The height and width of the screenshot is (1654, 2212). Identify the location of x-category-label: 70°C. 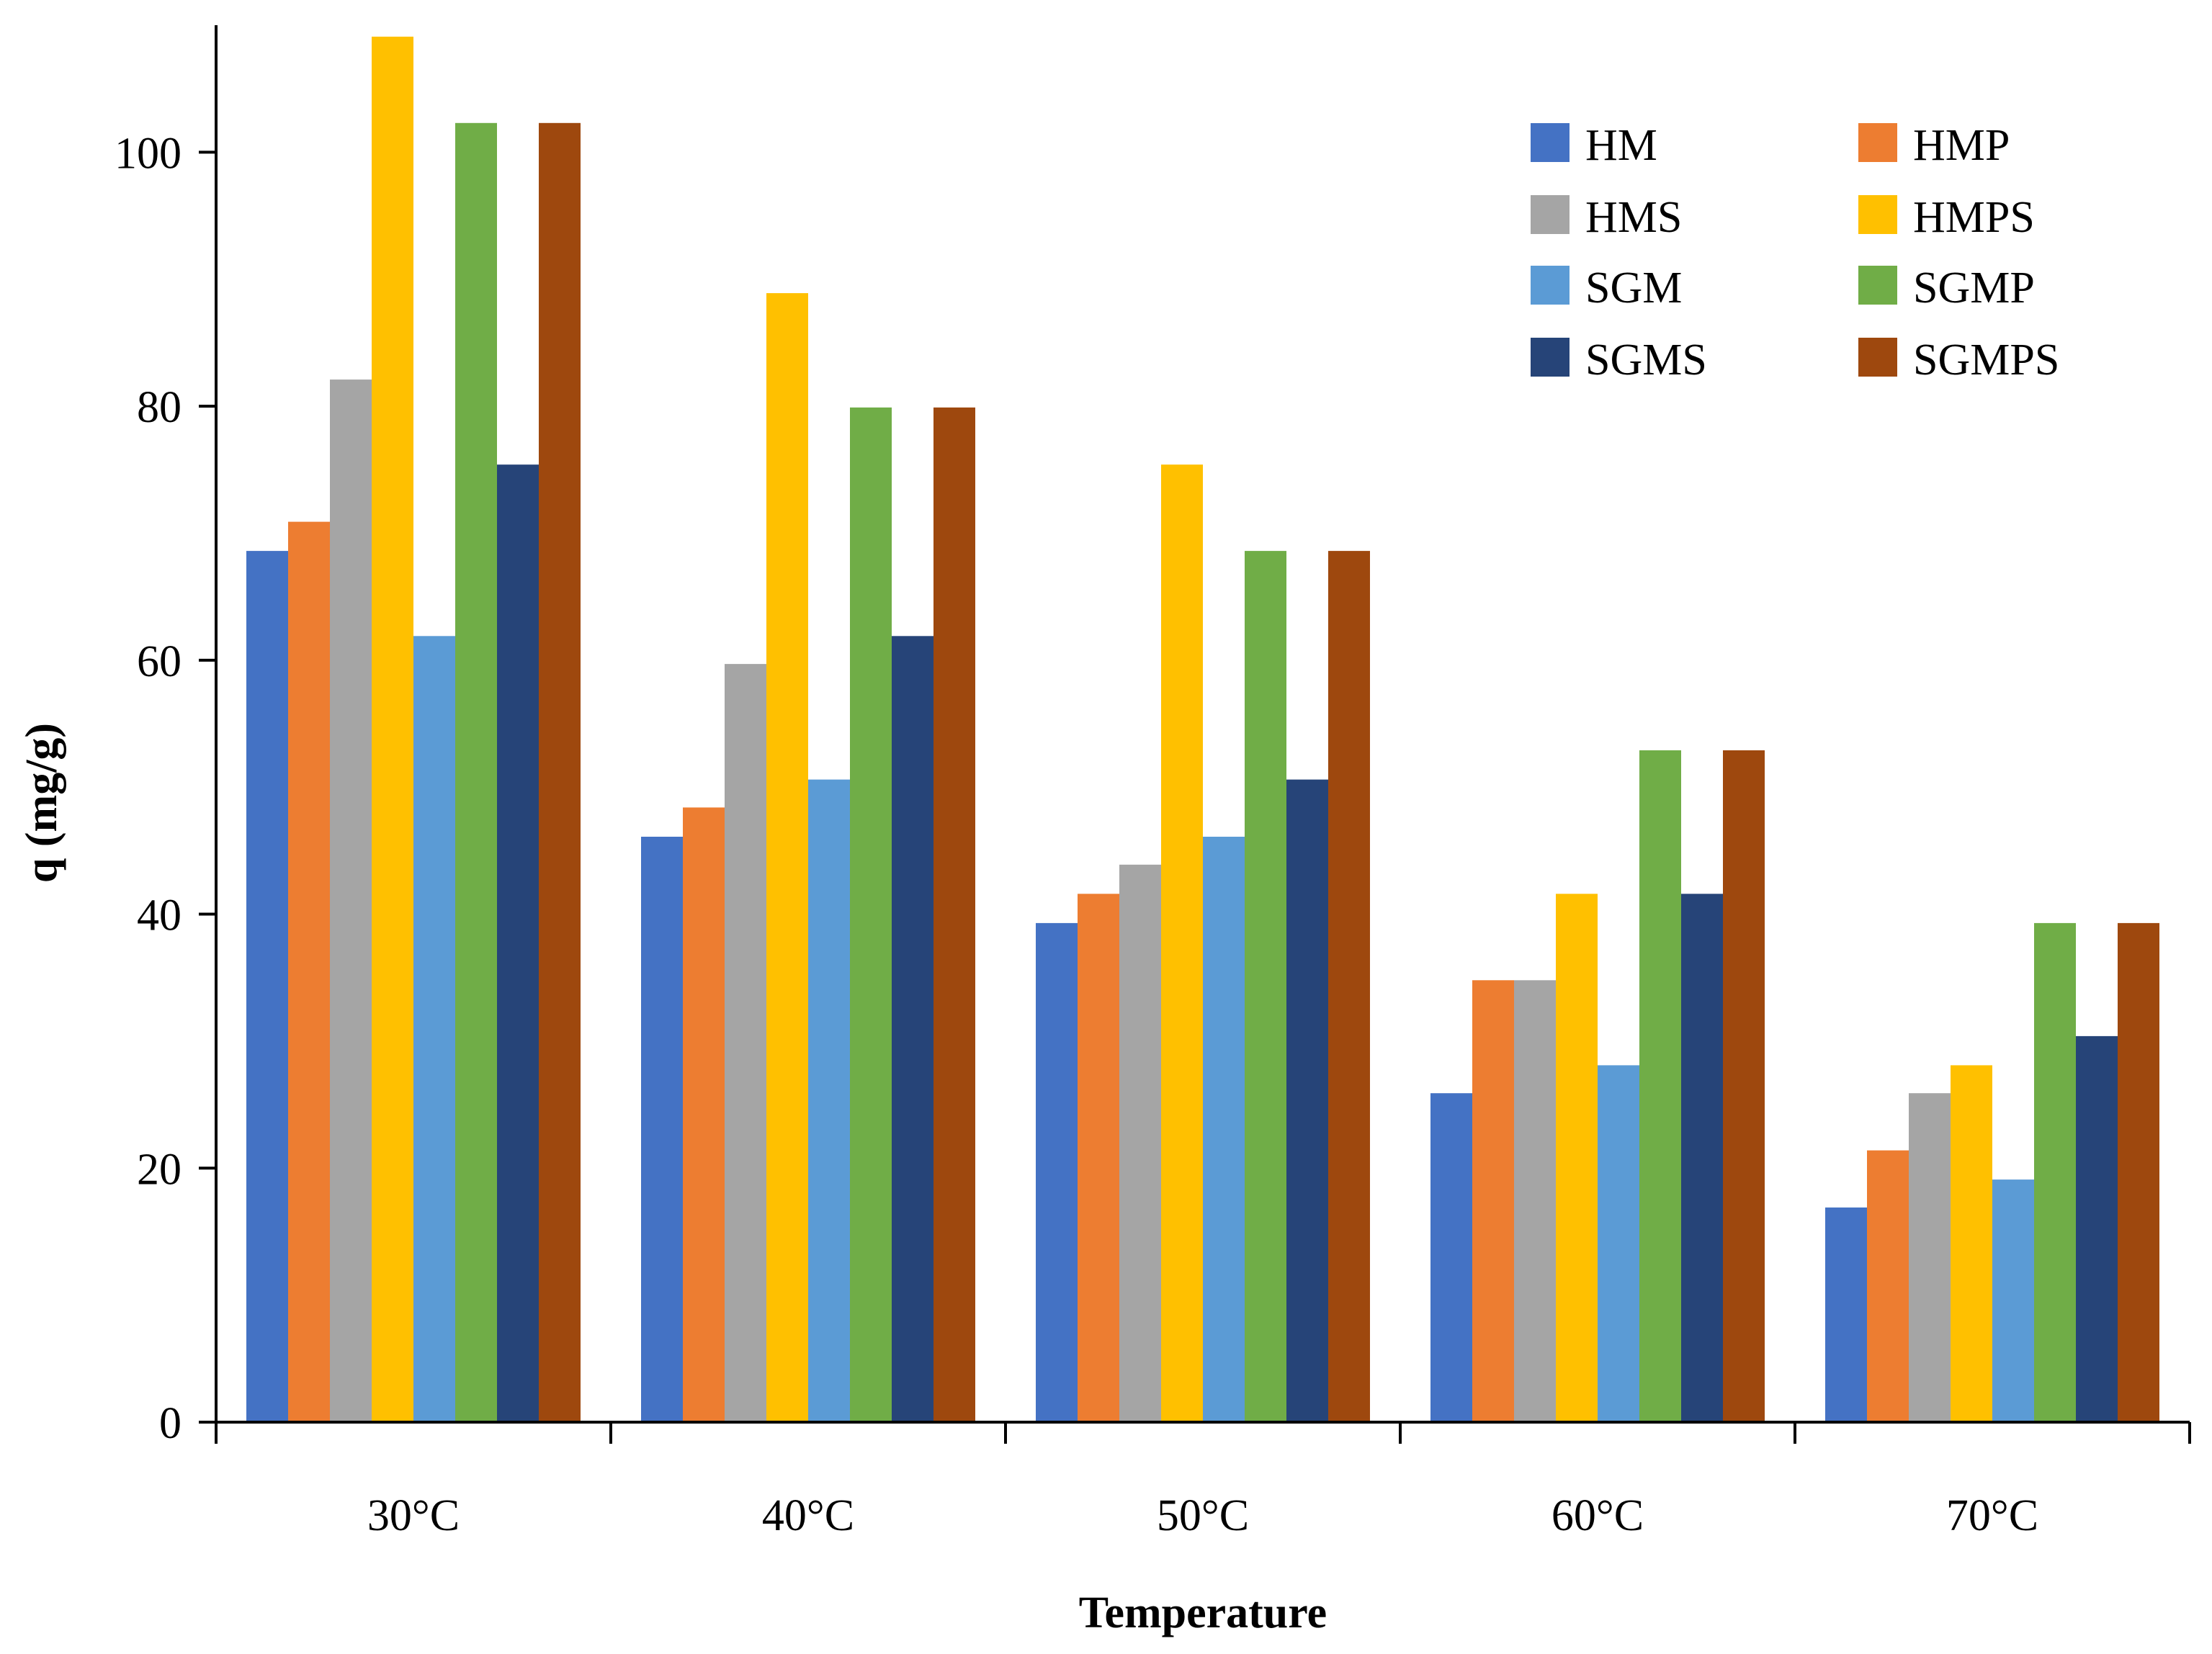
(1992, 1515).